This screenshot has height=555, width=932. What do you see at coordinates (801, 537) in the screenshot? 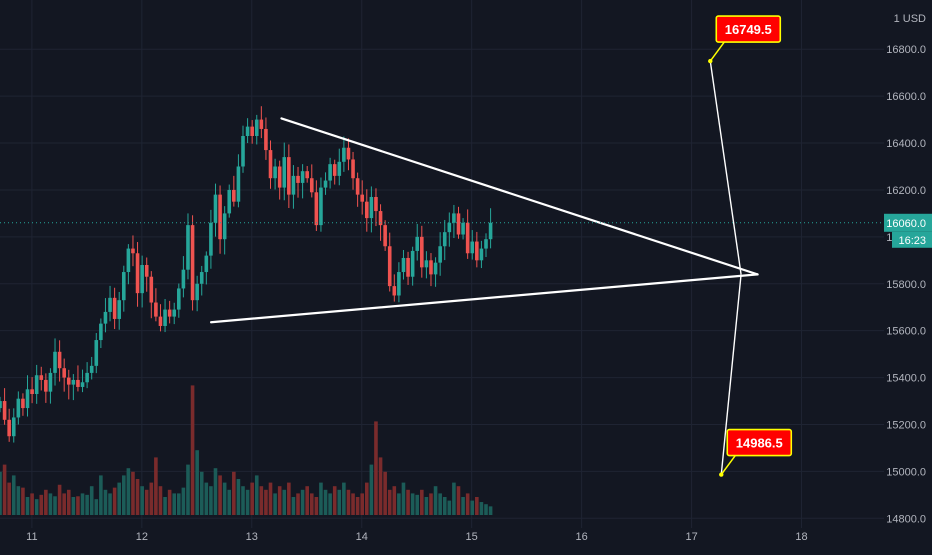
I see `x-tick-label: 18` at bounding box center [801, 537].